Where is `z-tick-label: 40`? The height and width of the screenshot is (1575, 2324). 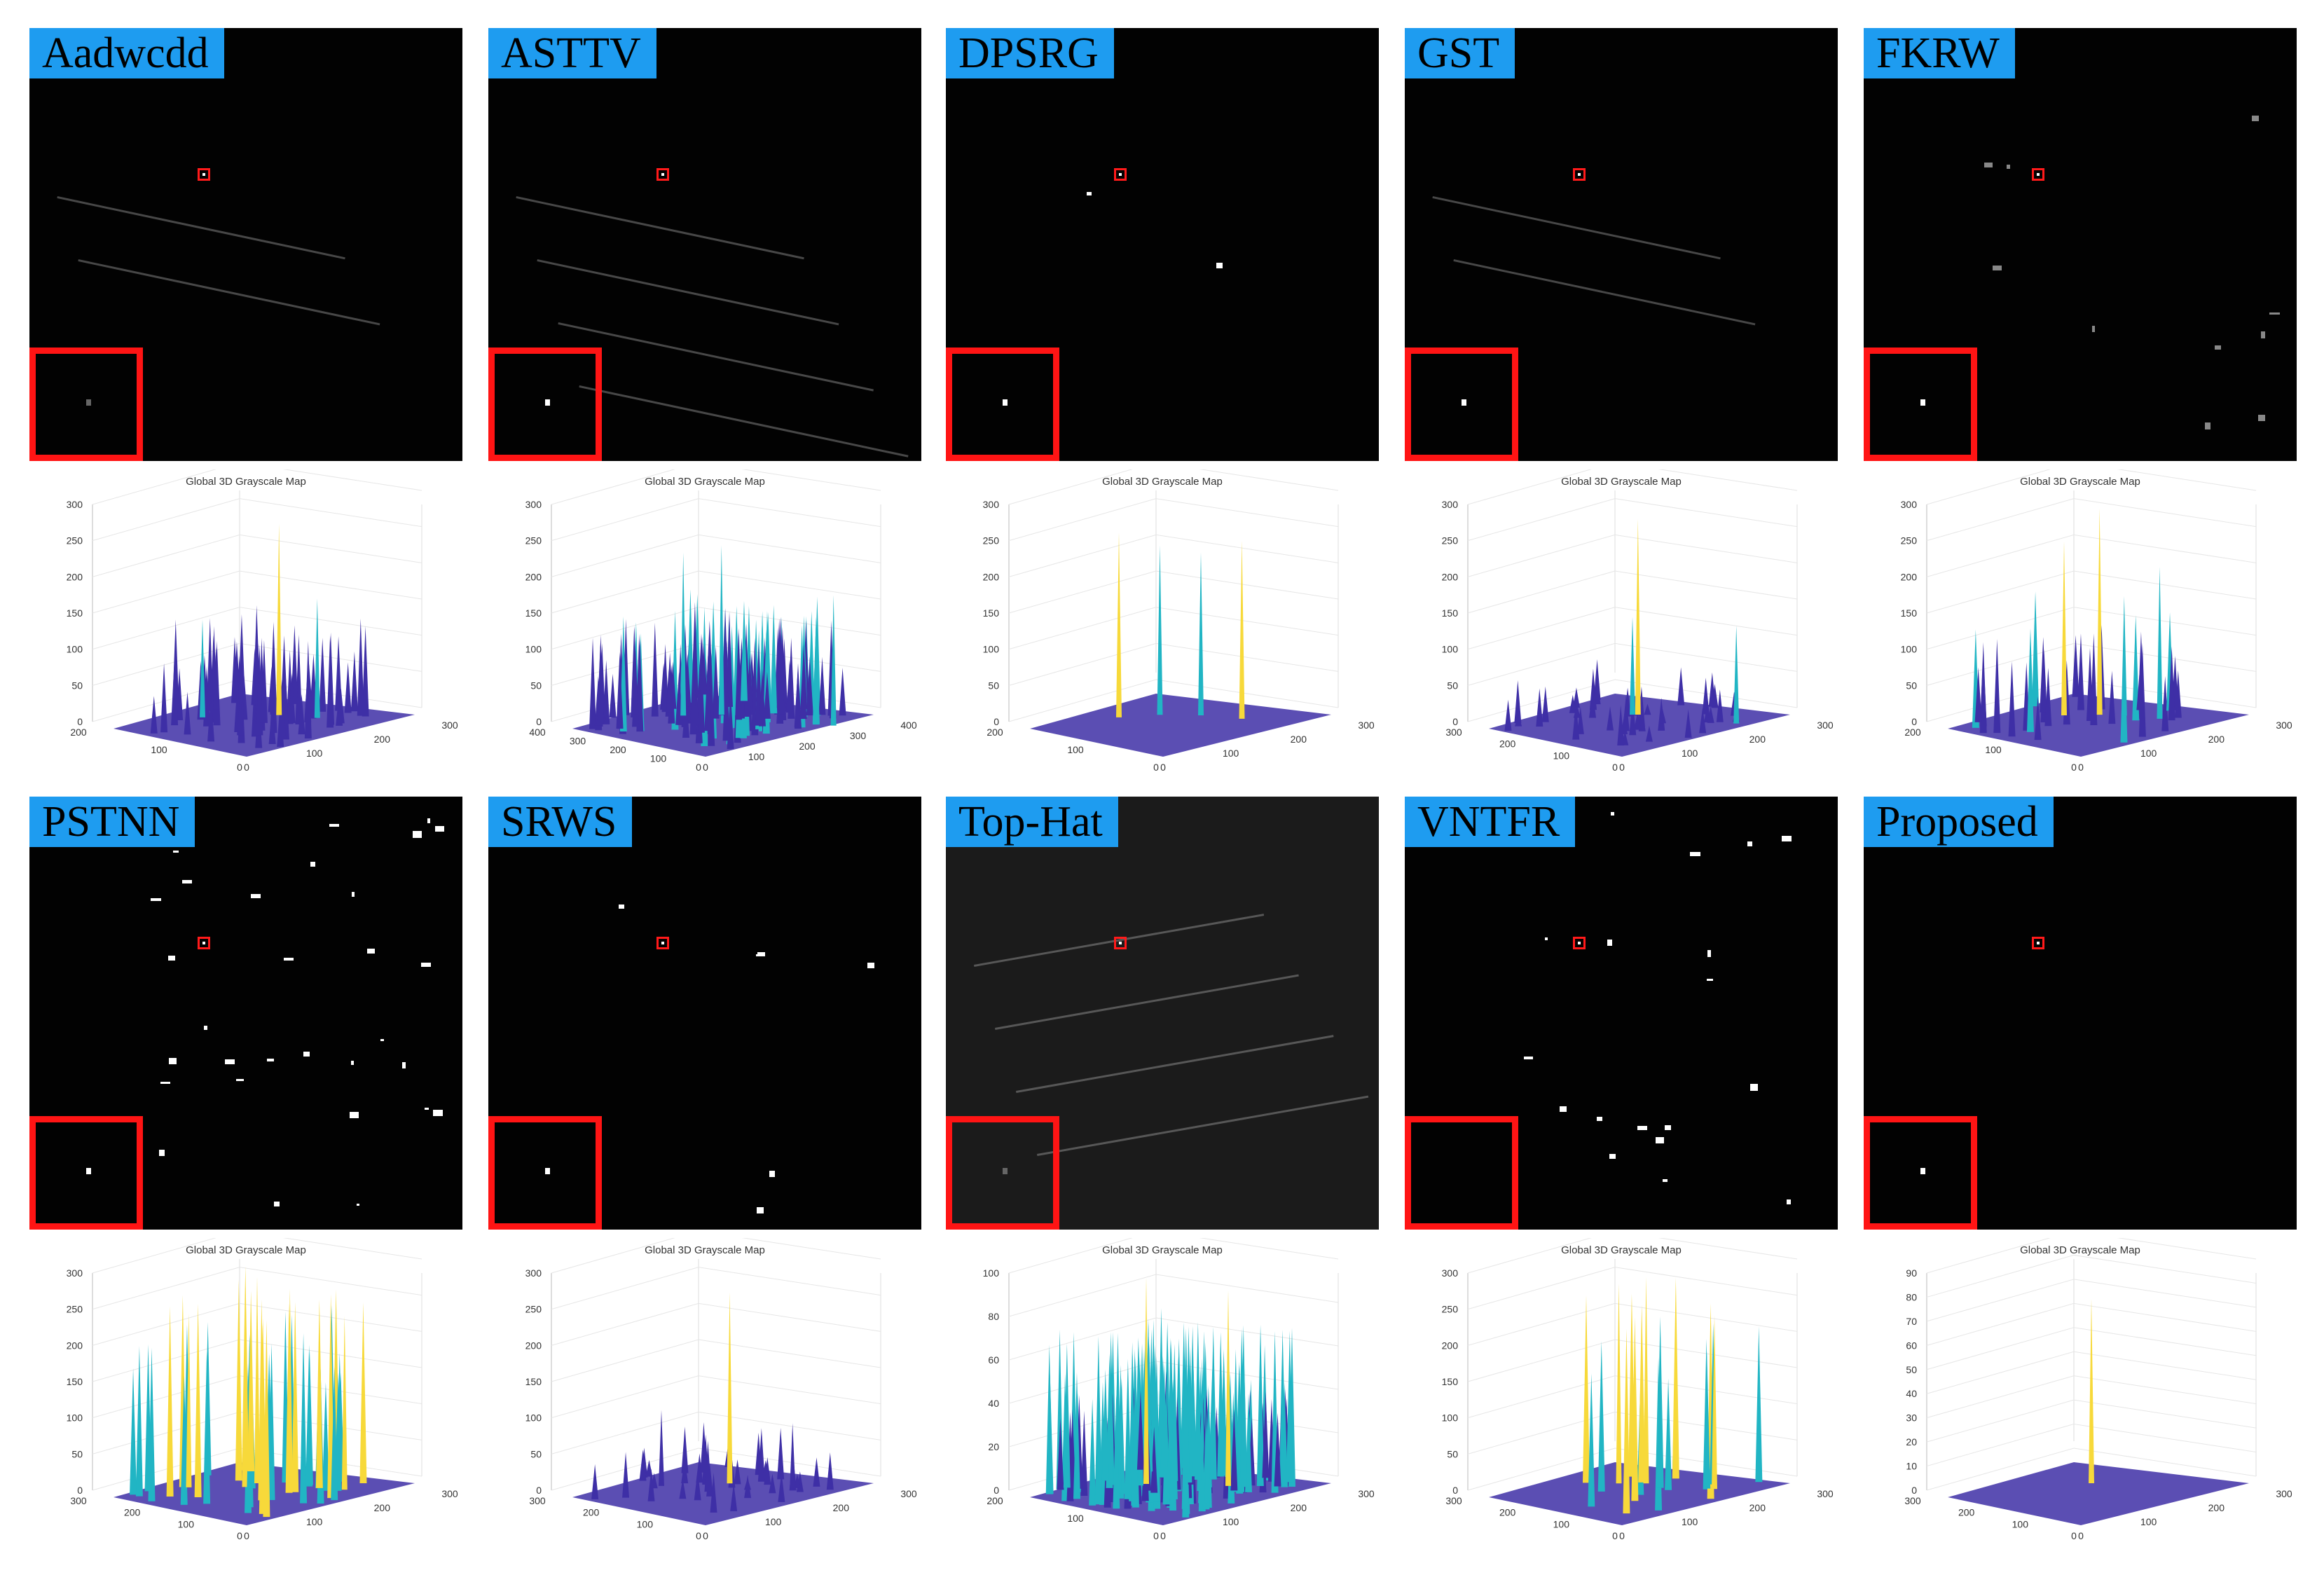 z-tick-label: 40 is located at coordinates (993, 1403).